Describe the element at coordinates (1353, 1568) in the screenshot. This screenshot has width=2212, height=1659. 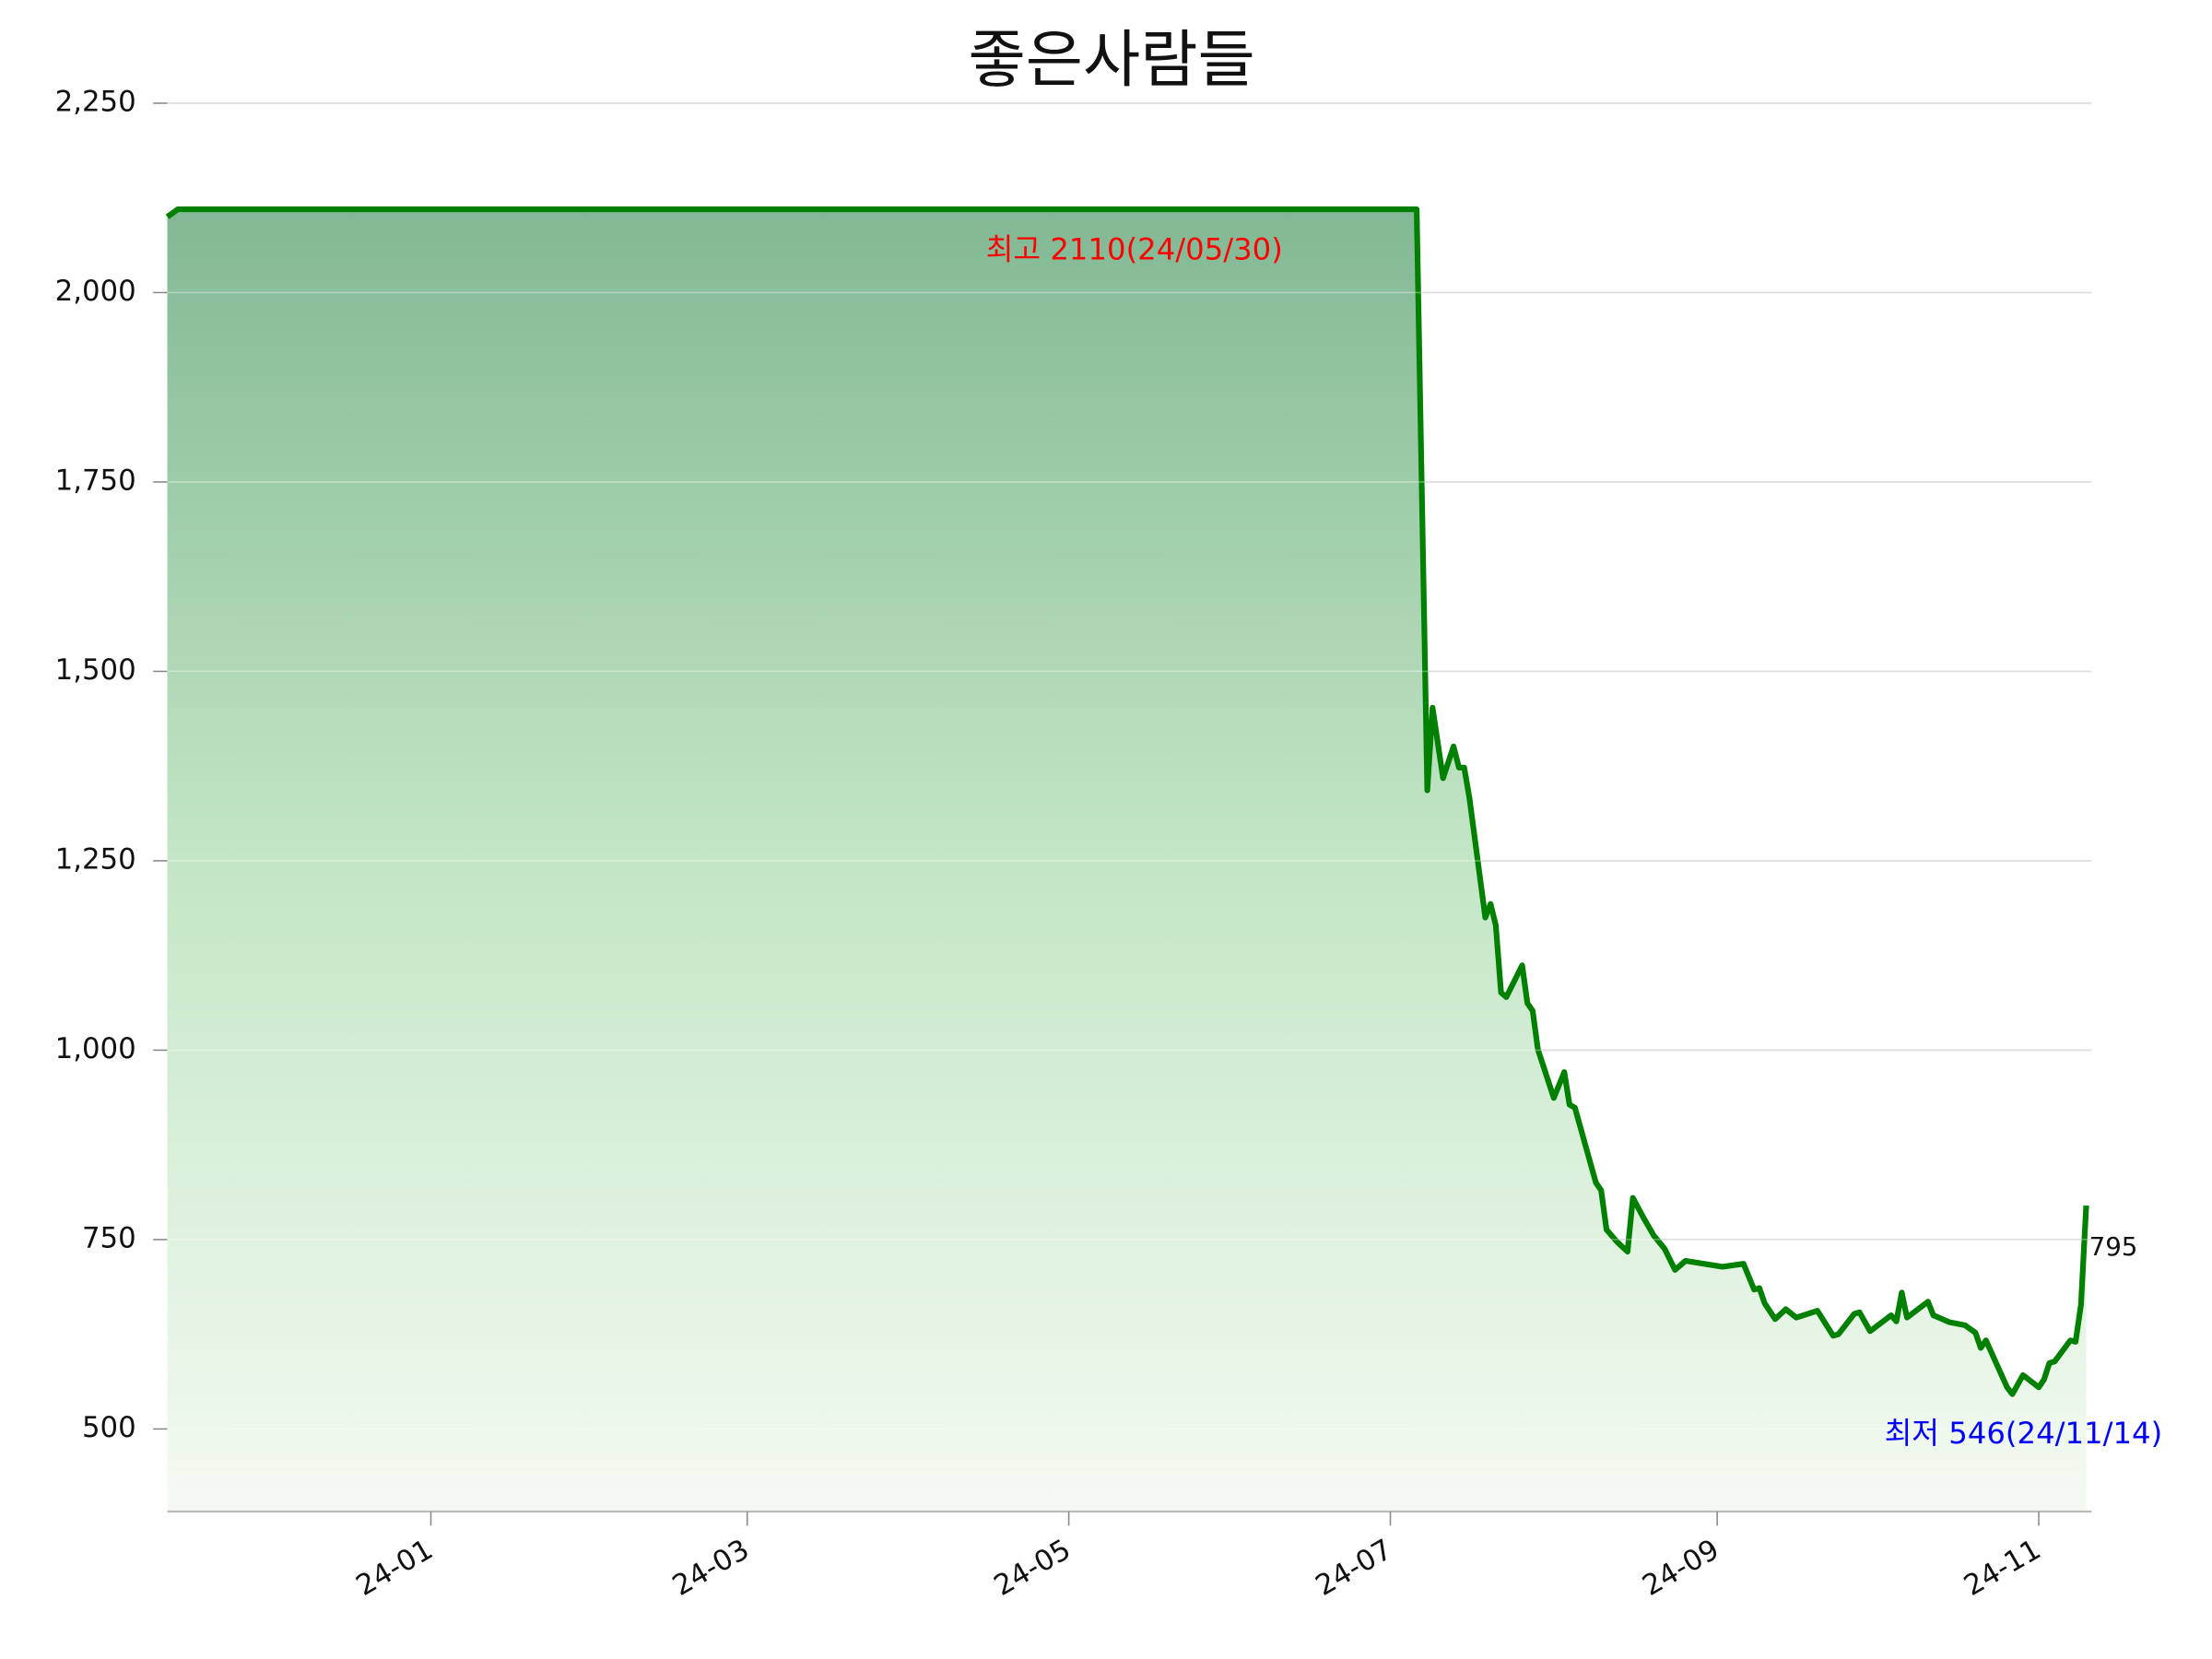
I see `x-tick-label: 24-07` at that location.